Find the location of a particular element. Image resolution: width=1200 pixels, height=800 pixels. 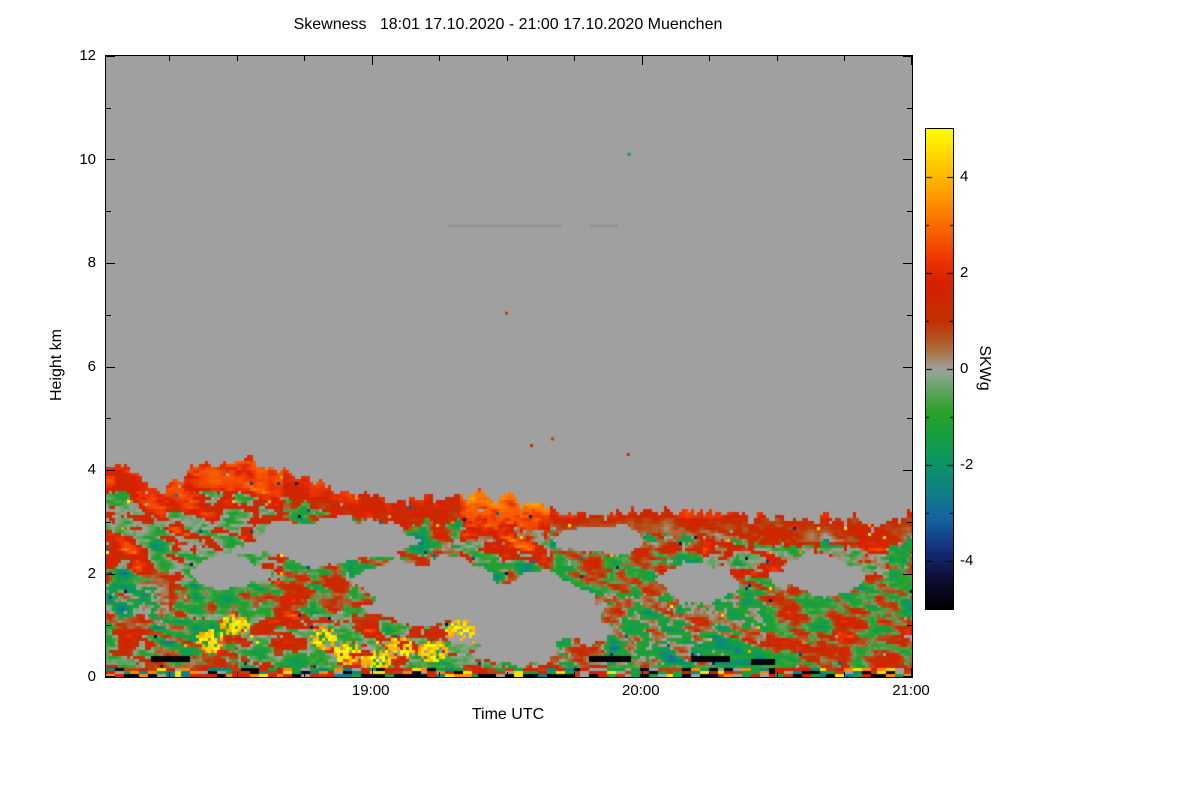

colorbar-tick-label: 4 is located at coordinates (964, 176).